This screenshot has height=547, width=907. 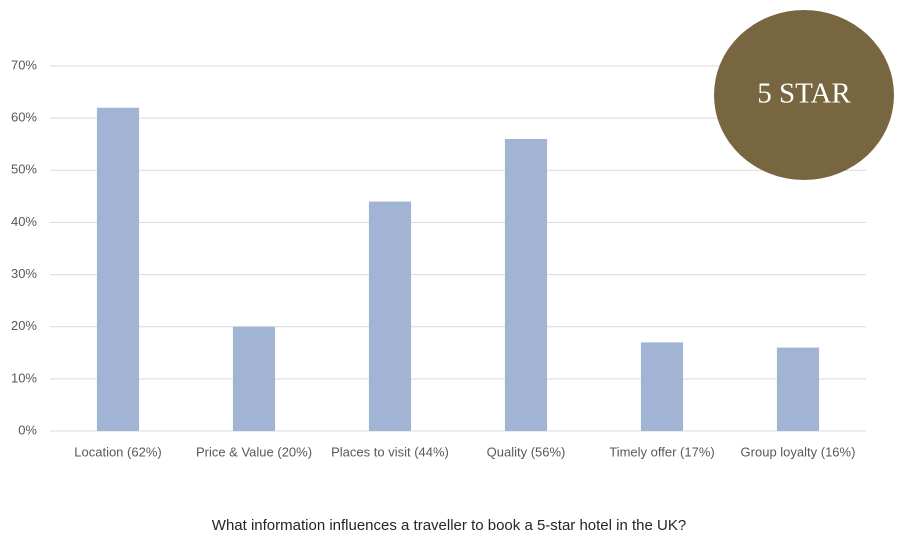 I want to click on badge-text: 5 STAR, so click(x=804, y=94).